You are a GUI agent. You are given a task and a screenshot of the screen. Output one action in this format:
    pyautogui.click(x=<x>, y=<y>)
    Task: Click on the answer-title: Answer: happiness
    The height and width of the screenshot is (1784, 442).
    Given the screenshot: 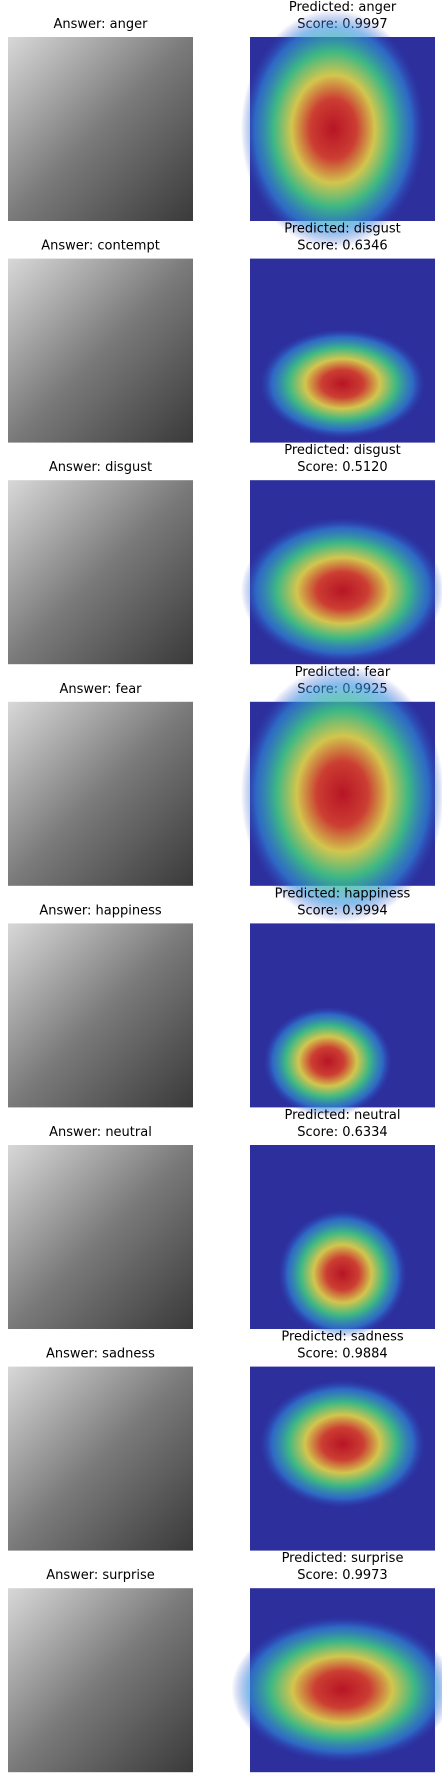 What is the action you would take?
    pyautogui.click(x=100, y=910)
    